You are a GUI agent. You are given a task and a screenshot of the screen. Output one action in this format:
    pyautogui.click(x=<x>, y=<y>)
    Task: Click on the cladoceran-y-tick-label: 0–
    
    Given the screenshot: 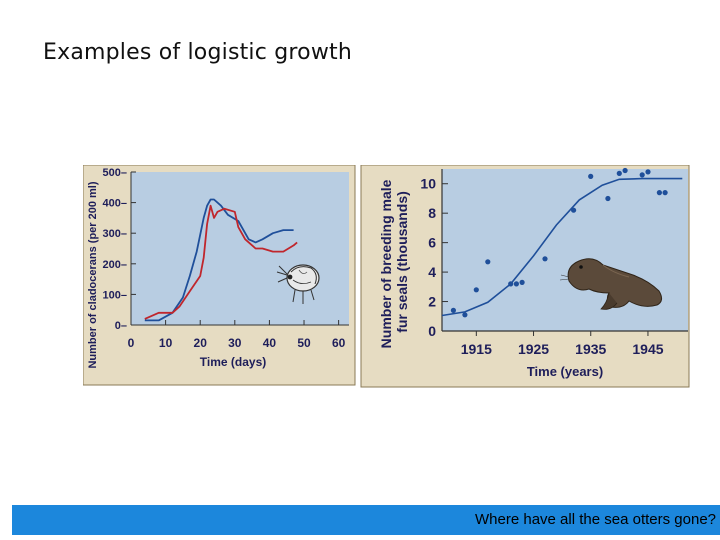 What is the action you would take?
    pyautogui.click(x=121, y=326)
    